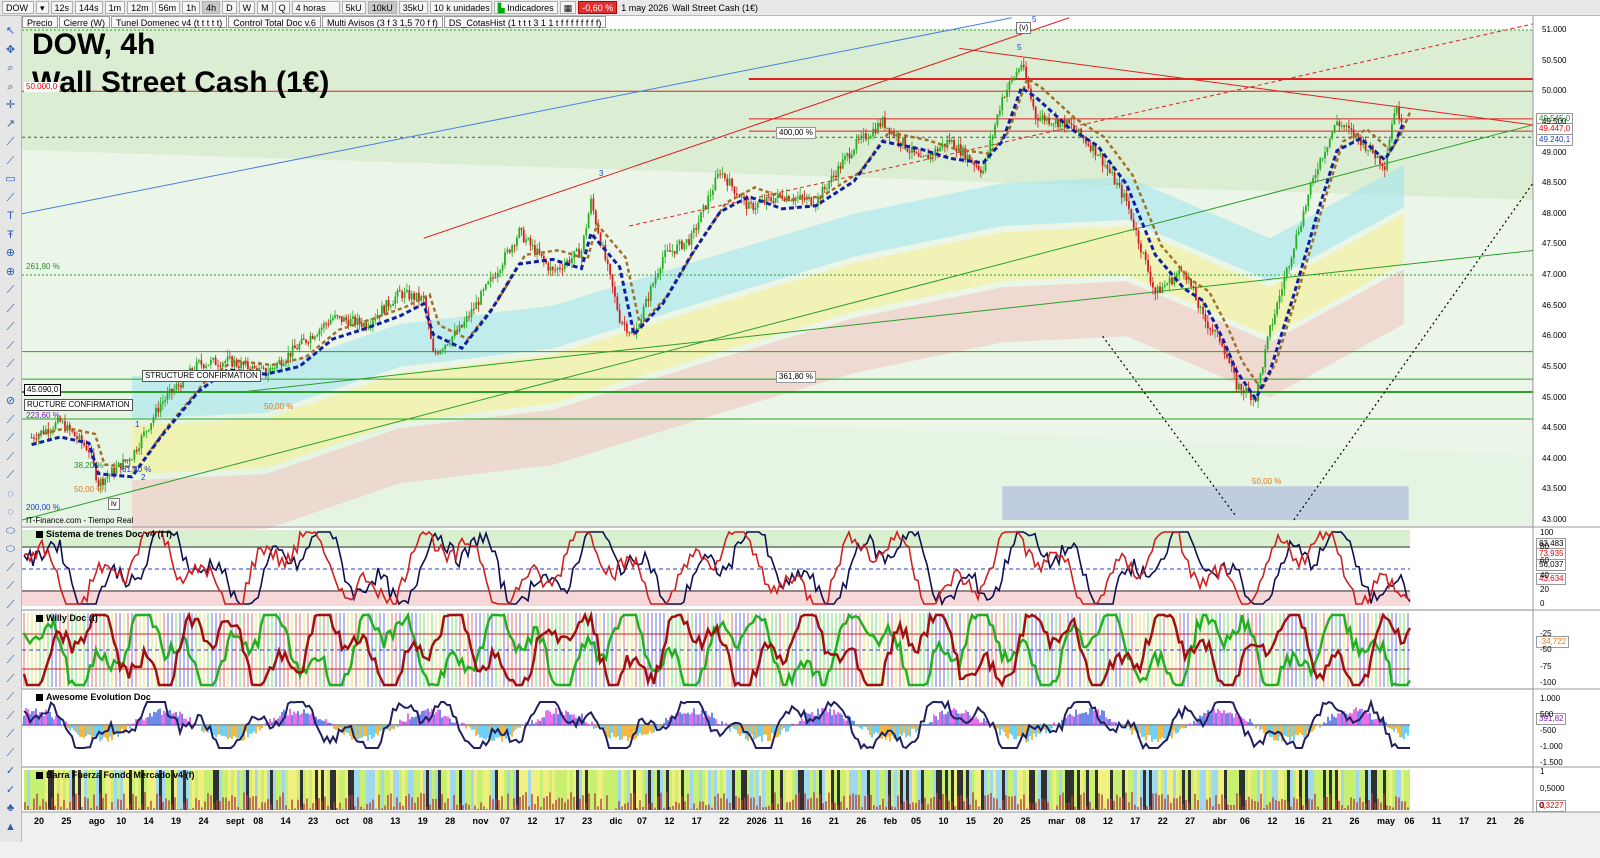 Image resolution: width=1600 pixels, height=858 pixels. I want to click on timeframe-m: M, so click(265, 7).